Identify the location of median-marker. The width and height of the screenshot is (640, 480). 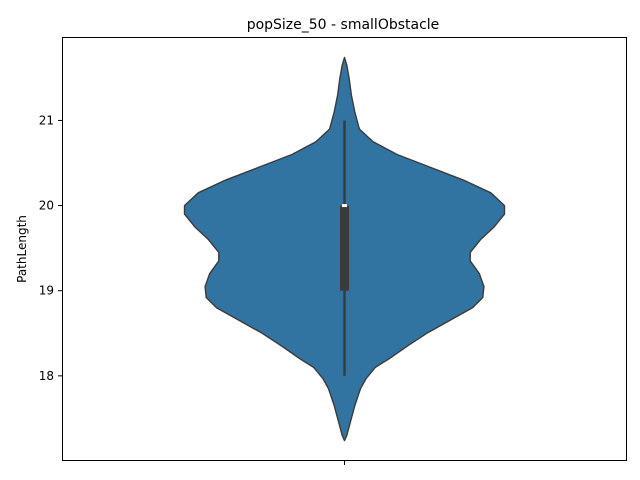
(344, 206).